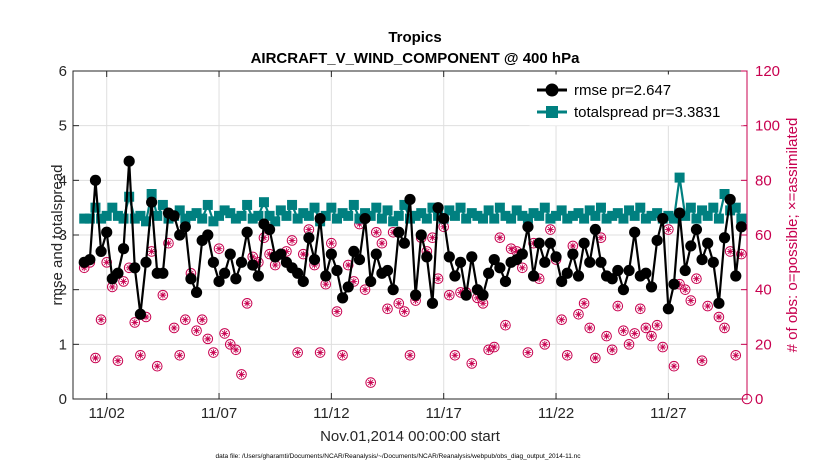  What do you see at coordinates (219, 413) in the screenshot?
I see `x-tick-label: 11/07` at bounding box center [219, 413].